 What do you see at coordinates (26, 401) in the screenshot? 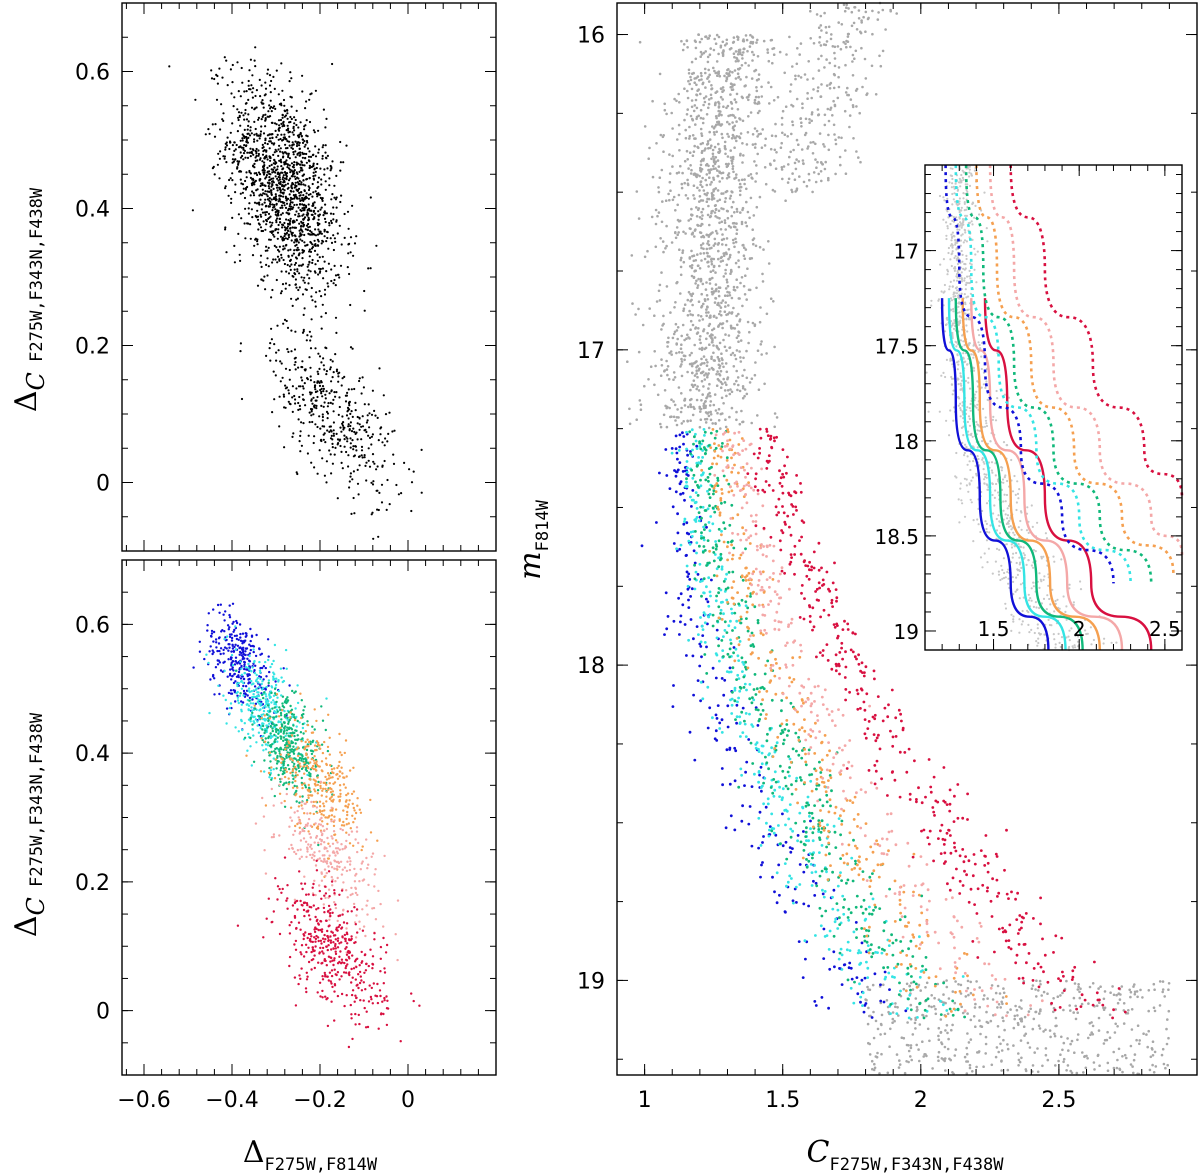
I see `top-left-ylabel-delta: Δ` at bounding box center [26, 401].